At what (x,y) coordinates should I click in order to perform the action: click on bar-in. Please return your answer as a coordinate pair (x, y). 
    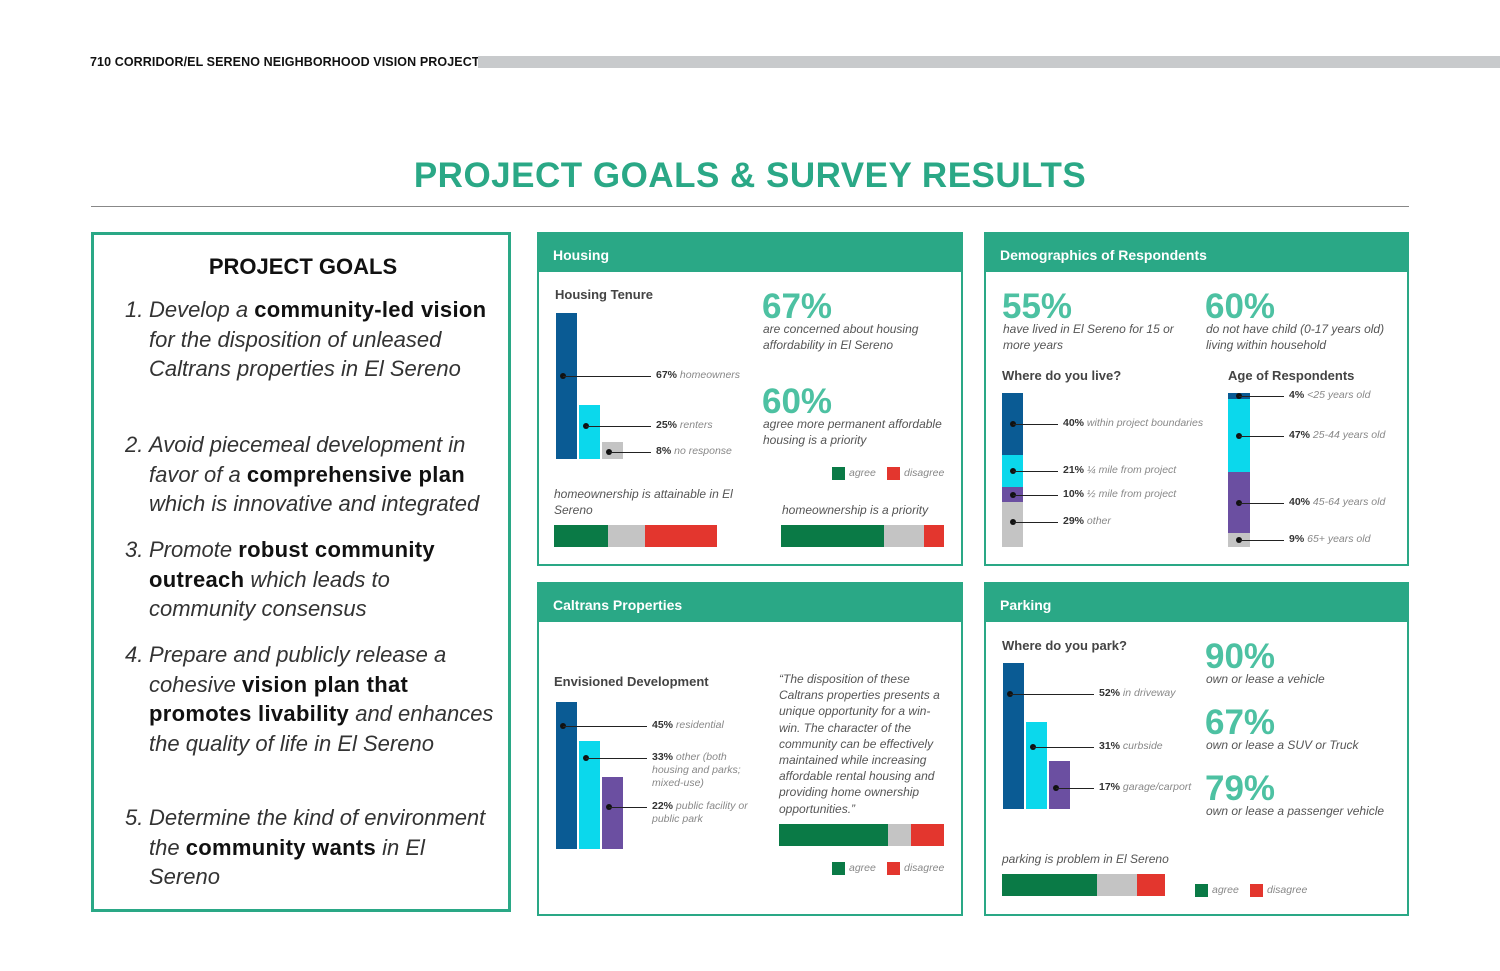
    Looking at the image, I should click on (1013, 736).